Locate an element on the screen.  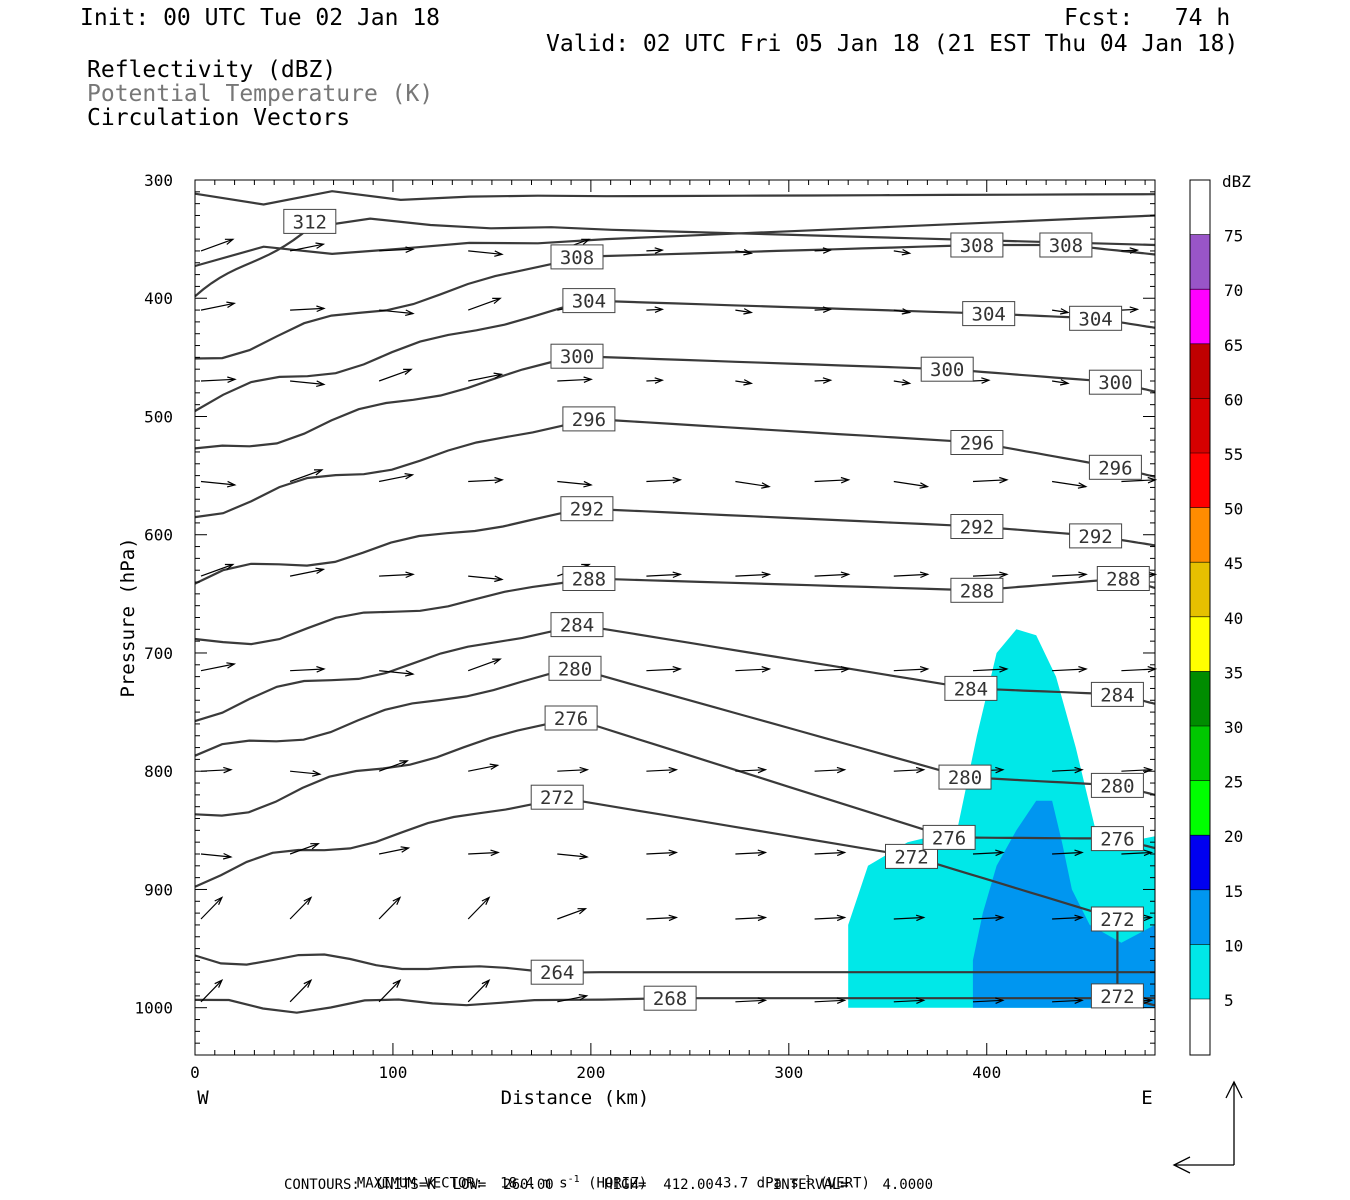
west-label: W is located at coordinates (203, 1098).